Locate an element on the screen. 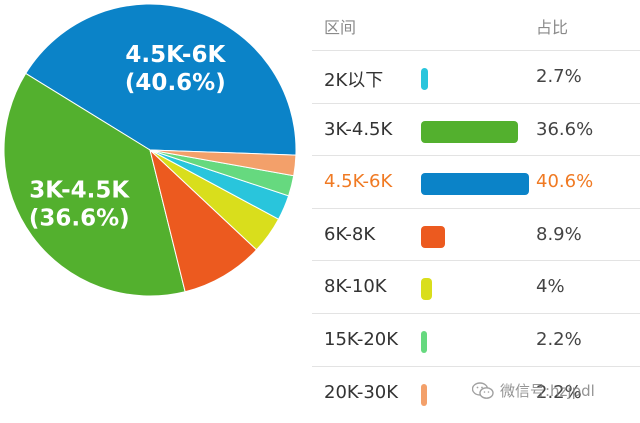 The height and width of the screenshot is (423, 640). row-range-label: 3K-4.5K is located at coordinates (358, 129).